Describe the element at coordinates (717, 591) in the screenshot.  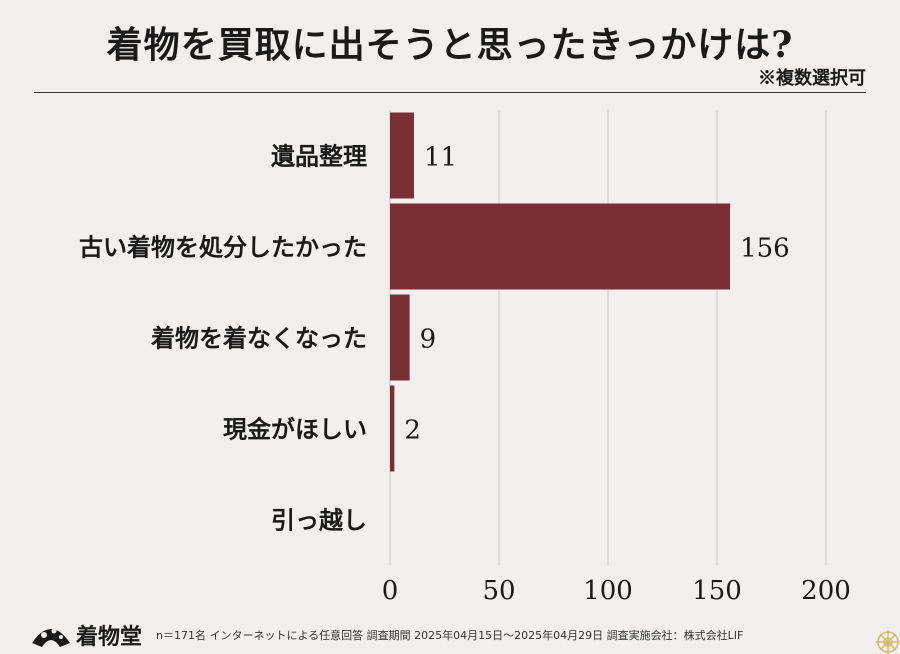
I see `x-tick-label: 150` at that location.